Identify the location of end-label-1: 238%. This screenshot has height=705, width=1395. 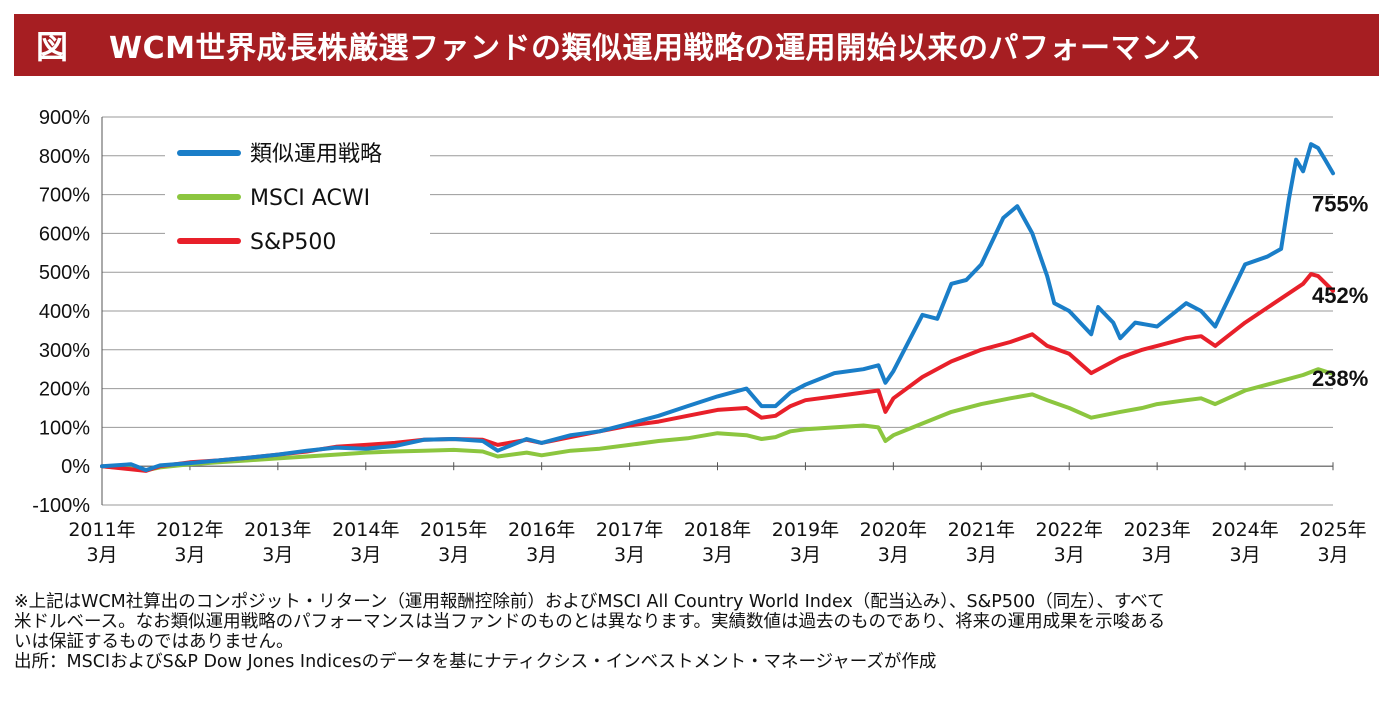
(1340, 378).